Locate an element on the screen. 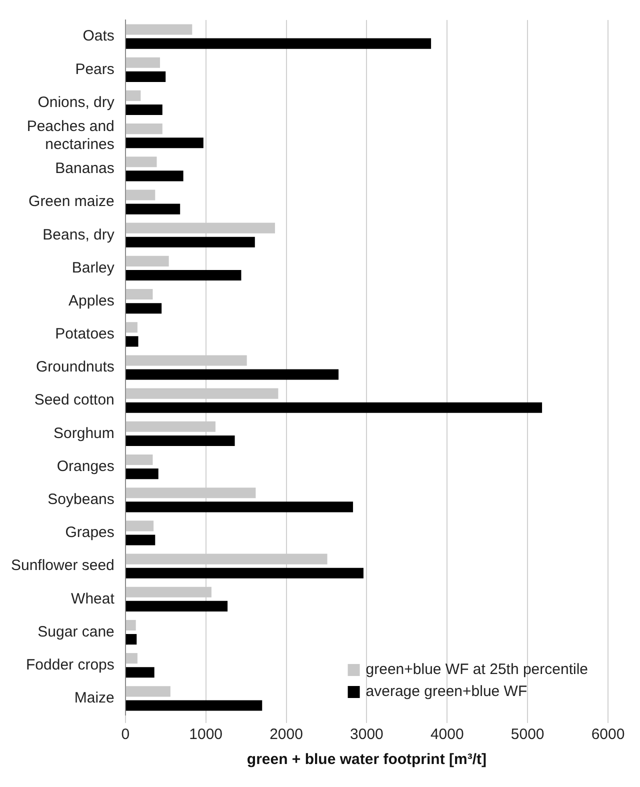 This screenshot has height=787, width=640. y-tick-label: Potatoes is located at coordinates (84, 334).